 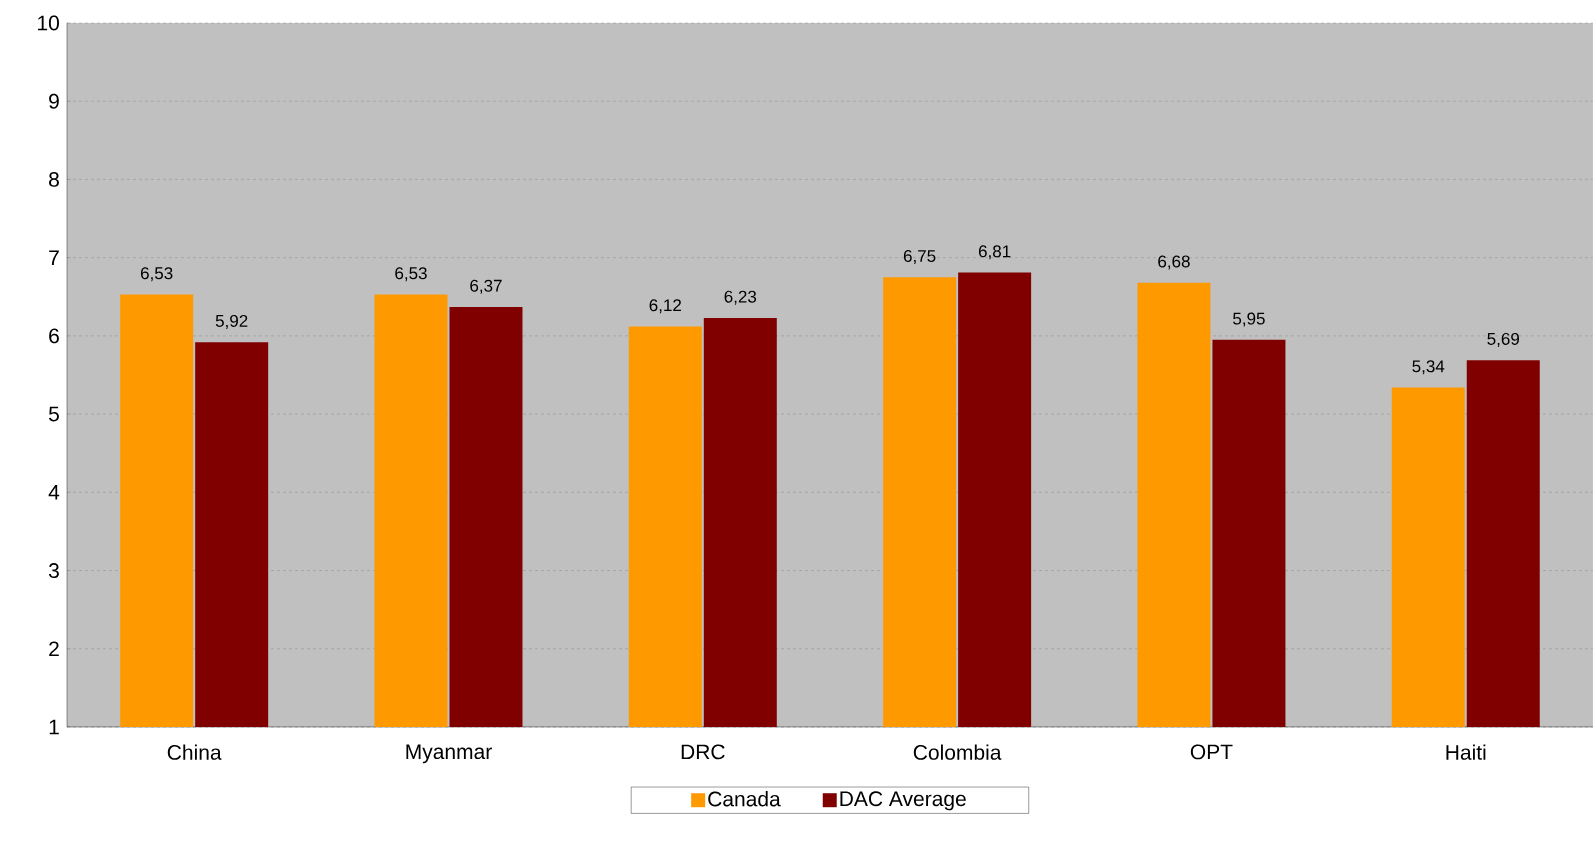 I want to click on data-label: 6,37, so click(x=486, y=286).